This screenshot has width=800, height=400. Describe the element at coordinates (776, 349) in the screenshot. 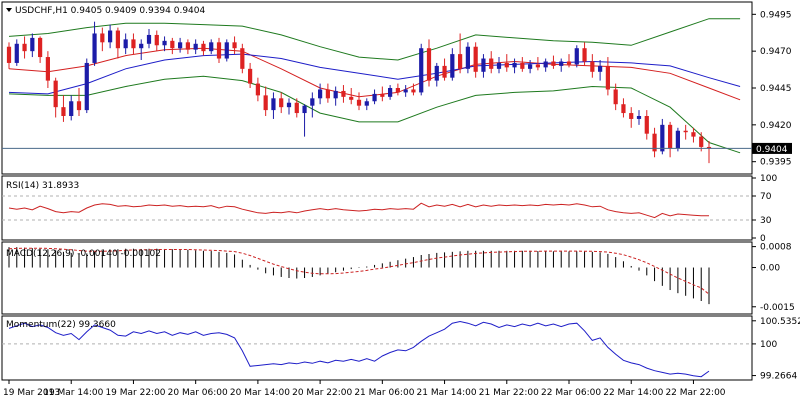

I see `momentum-axis: 100.5352 100 99.2664` at that location.